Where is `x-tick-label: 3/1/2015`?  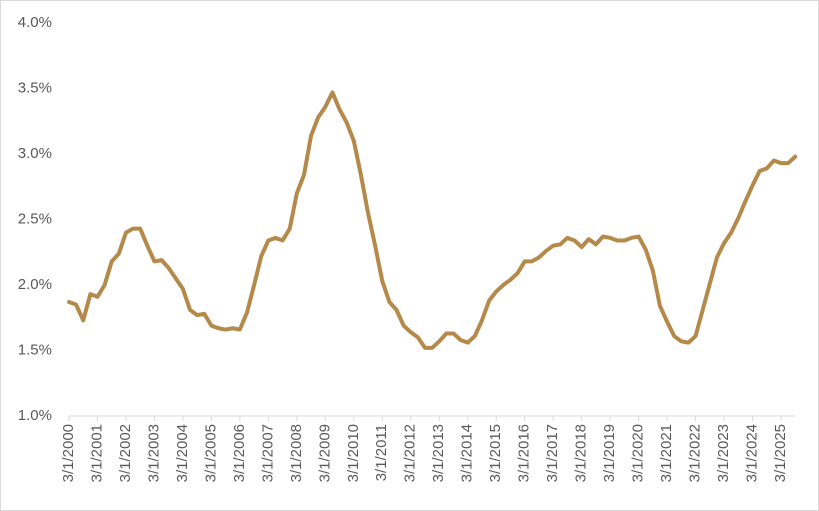 x-tick-label: 3/1/2015 is located at coordinates (495, 453).